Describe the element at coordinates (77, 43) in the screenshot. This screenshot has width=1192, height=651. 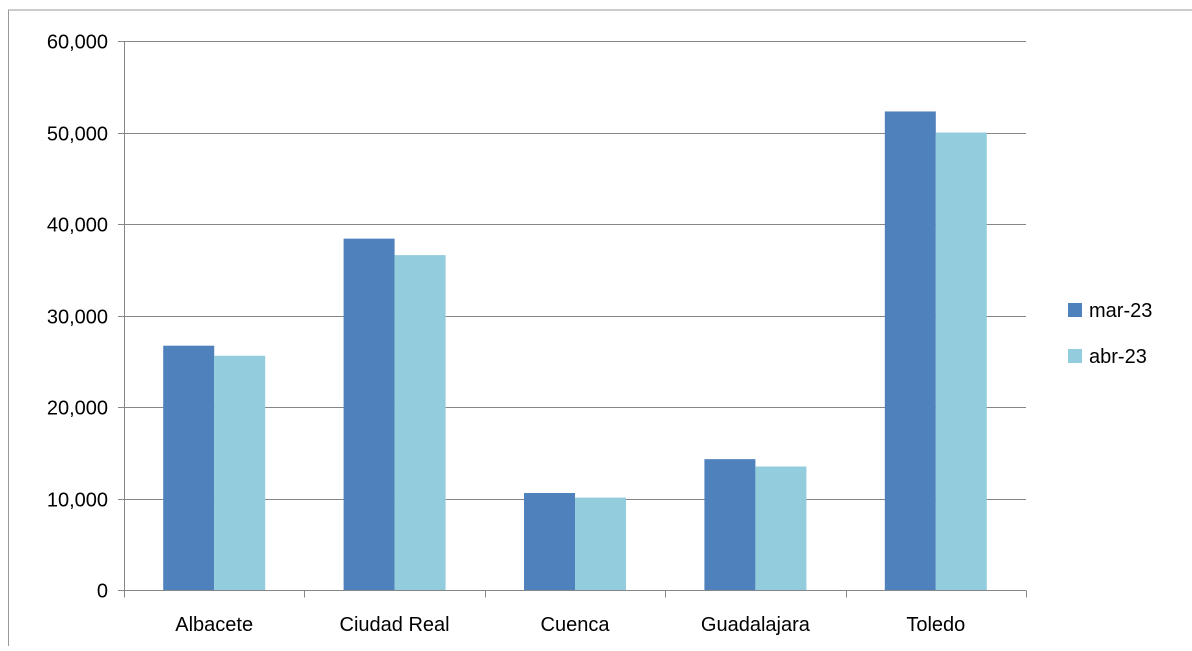
I see `y-tick-label: 60,000` at that location.